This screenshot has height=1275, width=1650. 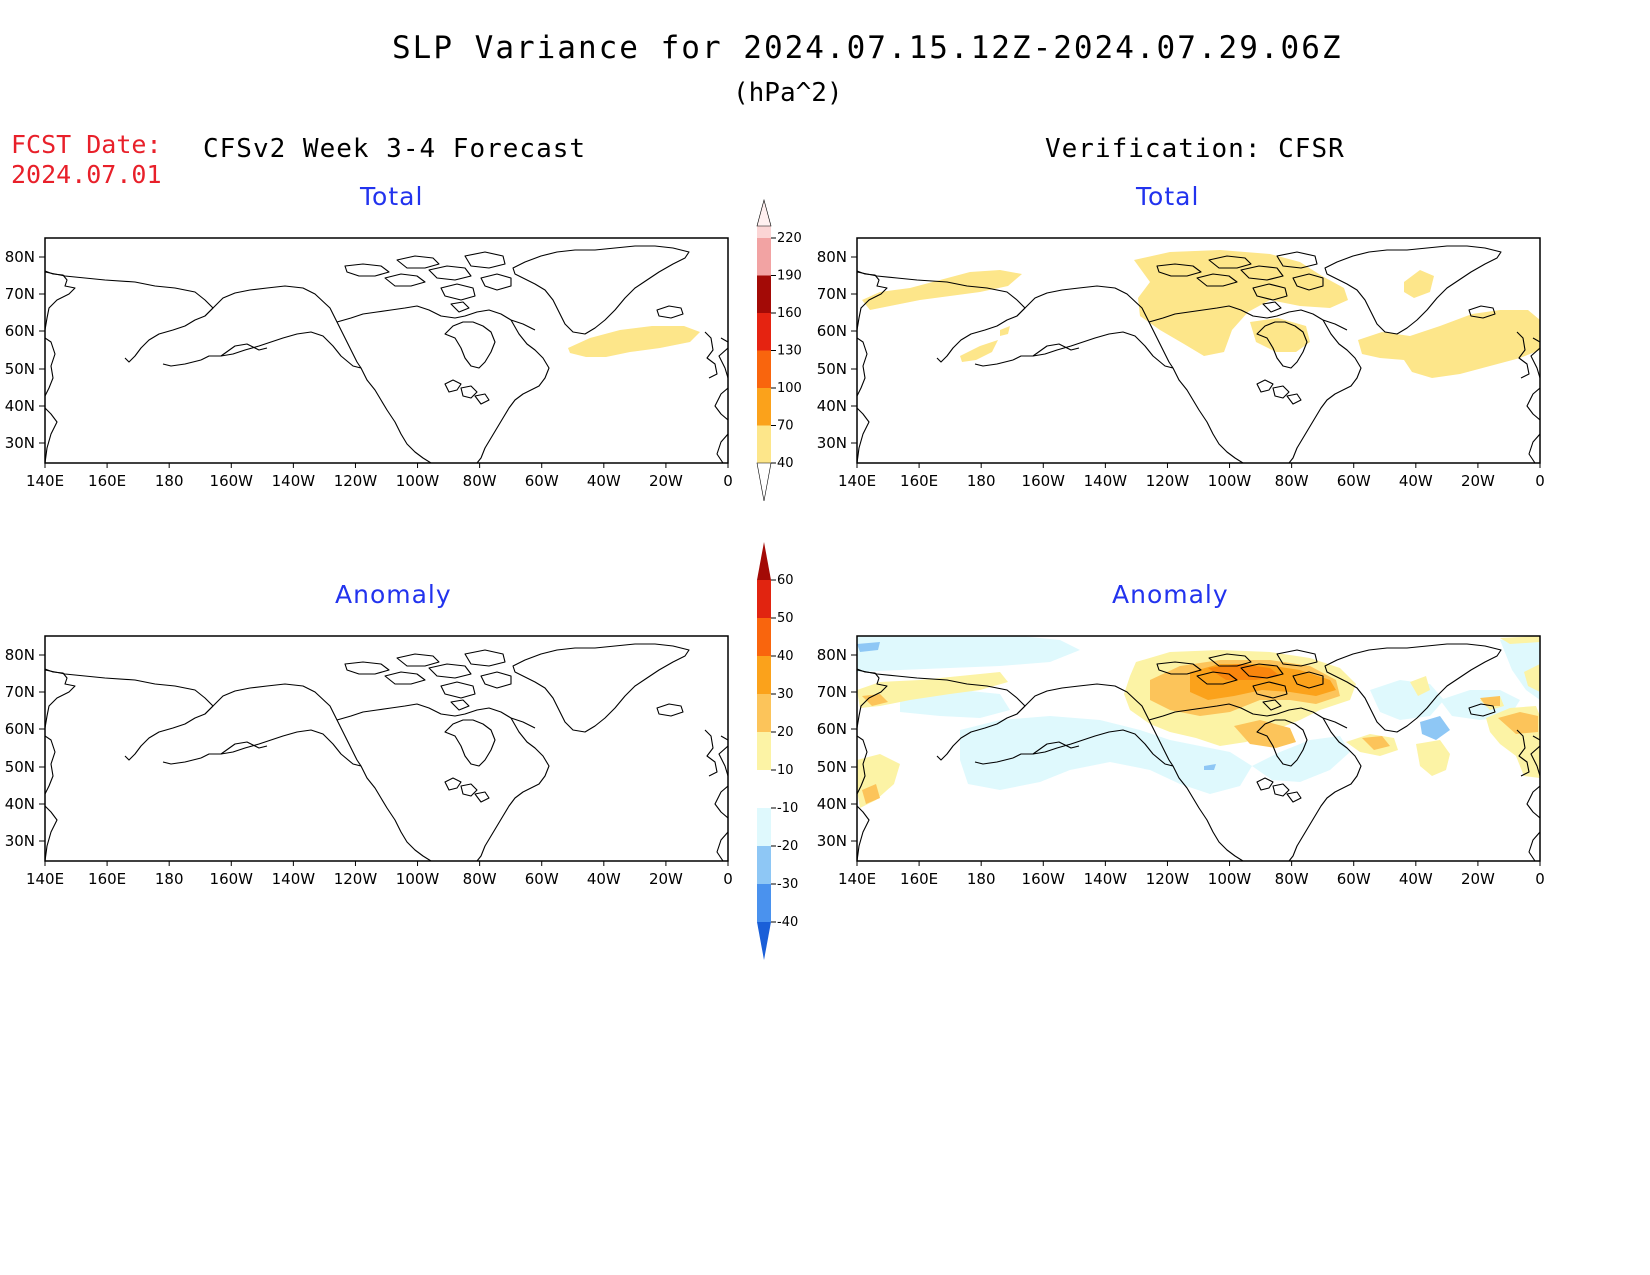 I want to click on colorbar-label: 60, so click(x=785, y=580).